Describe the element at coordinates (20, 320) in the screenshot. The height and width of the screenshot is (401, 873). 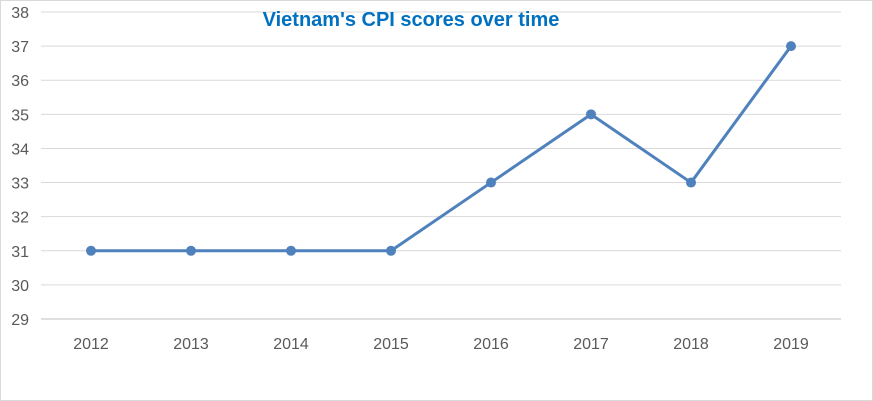
I see `y-tick-label: 29` at that location.